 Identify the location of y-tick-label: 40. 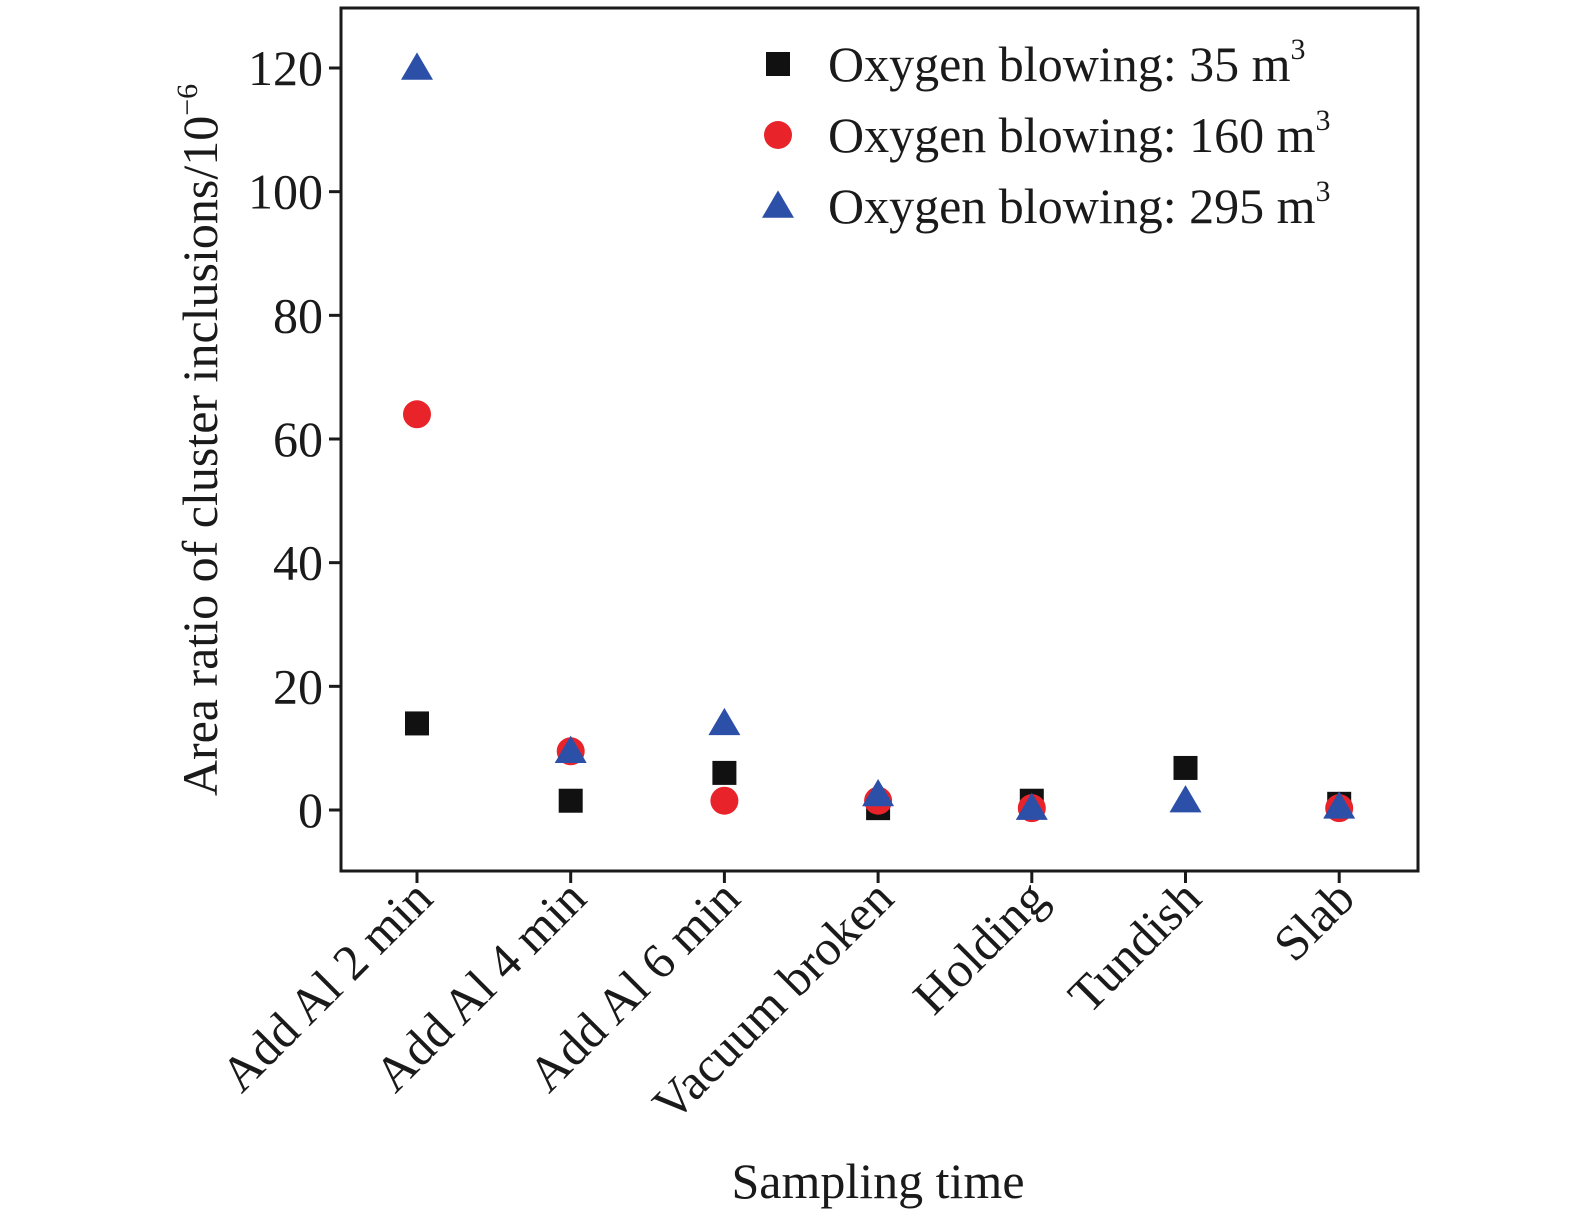
(298, 563).